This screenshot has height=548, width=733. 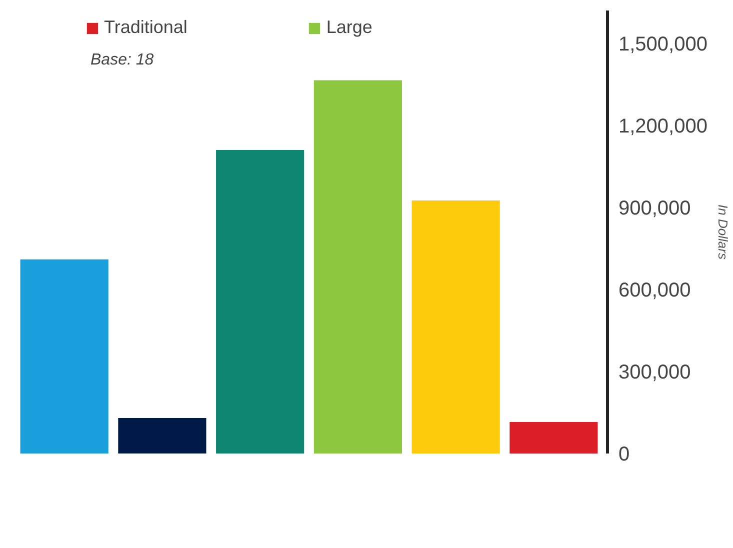 I want to click on y-tick-label: 900,000, so click(x=654, y=208).